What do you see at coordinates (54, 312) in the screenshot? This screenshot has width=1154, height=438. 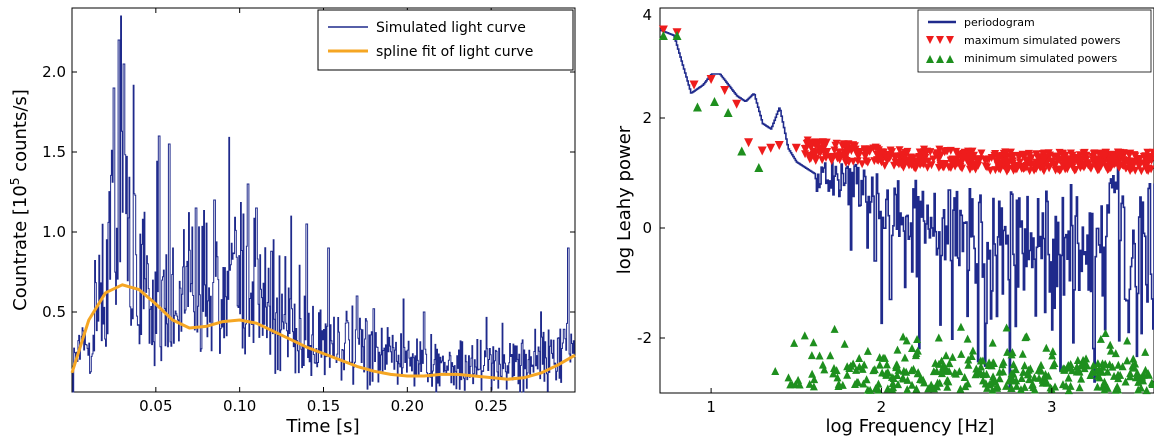 I see `light-curve-y-tick-label: 0.5` at bounding box center [54, 312].